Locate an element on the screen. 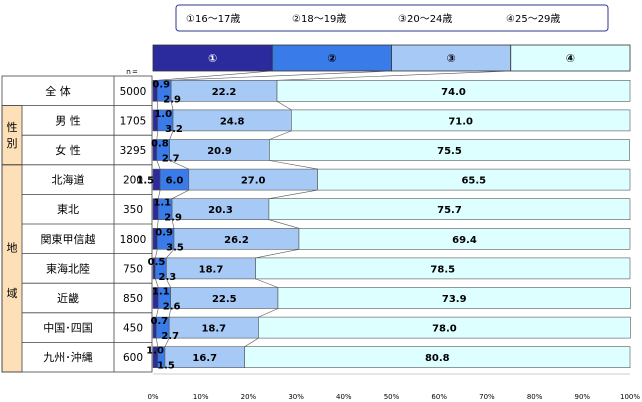  val-r5-s1: 1.1 is located at coordinates (162, 203).